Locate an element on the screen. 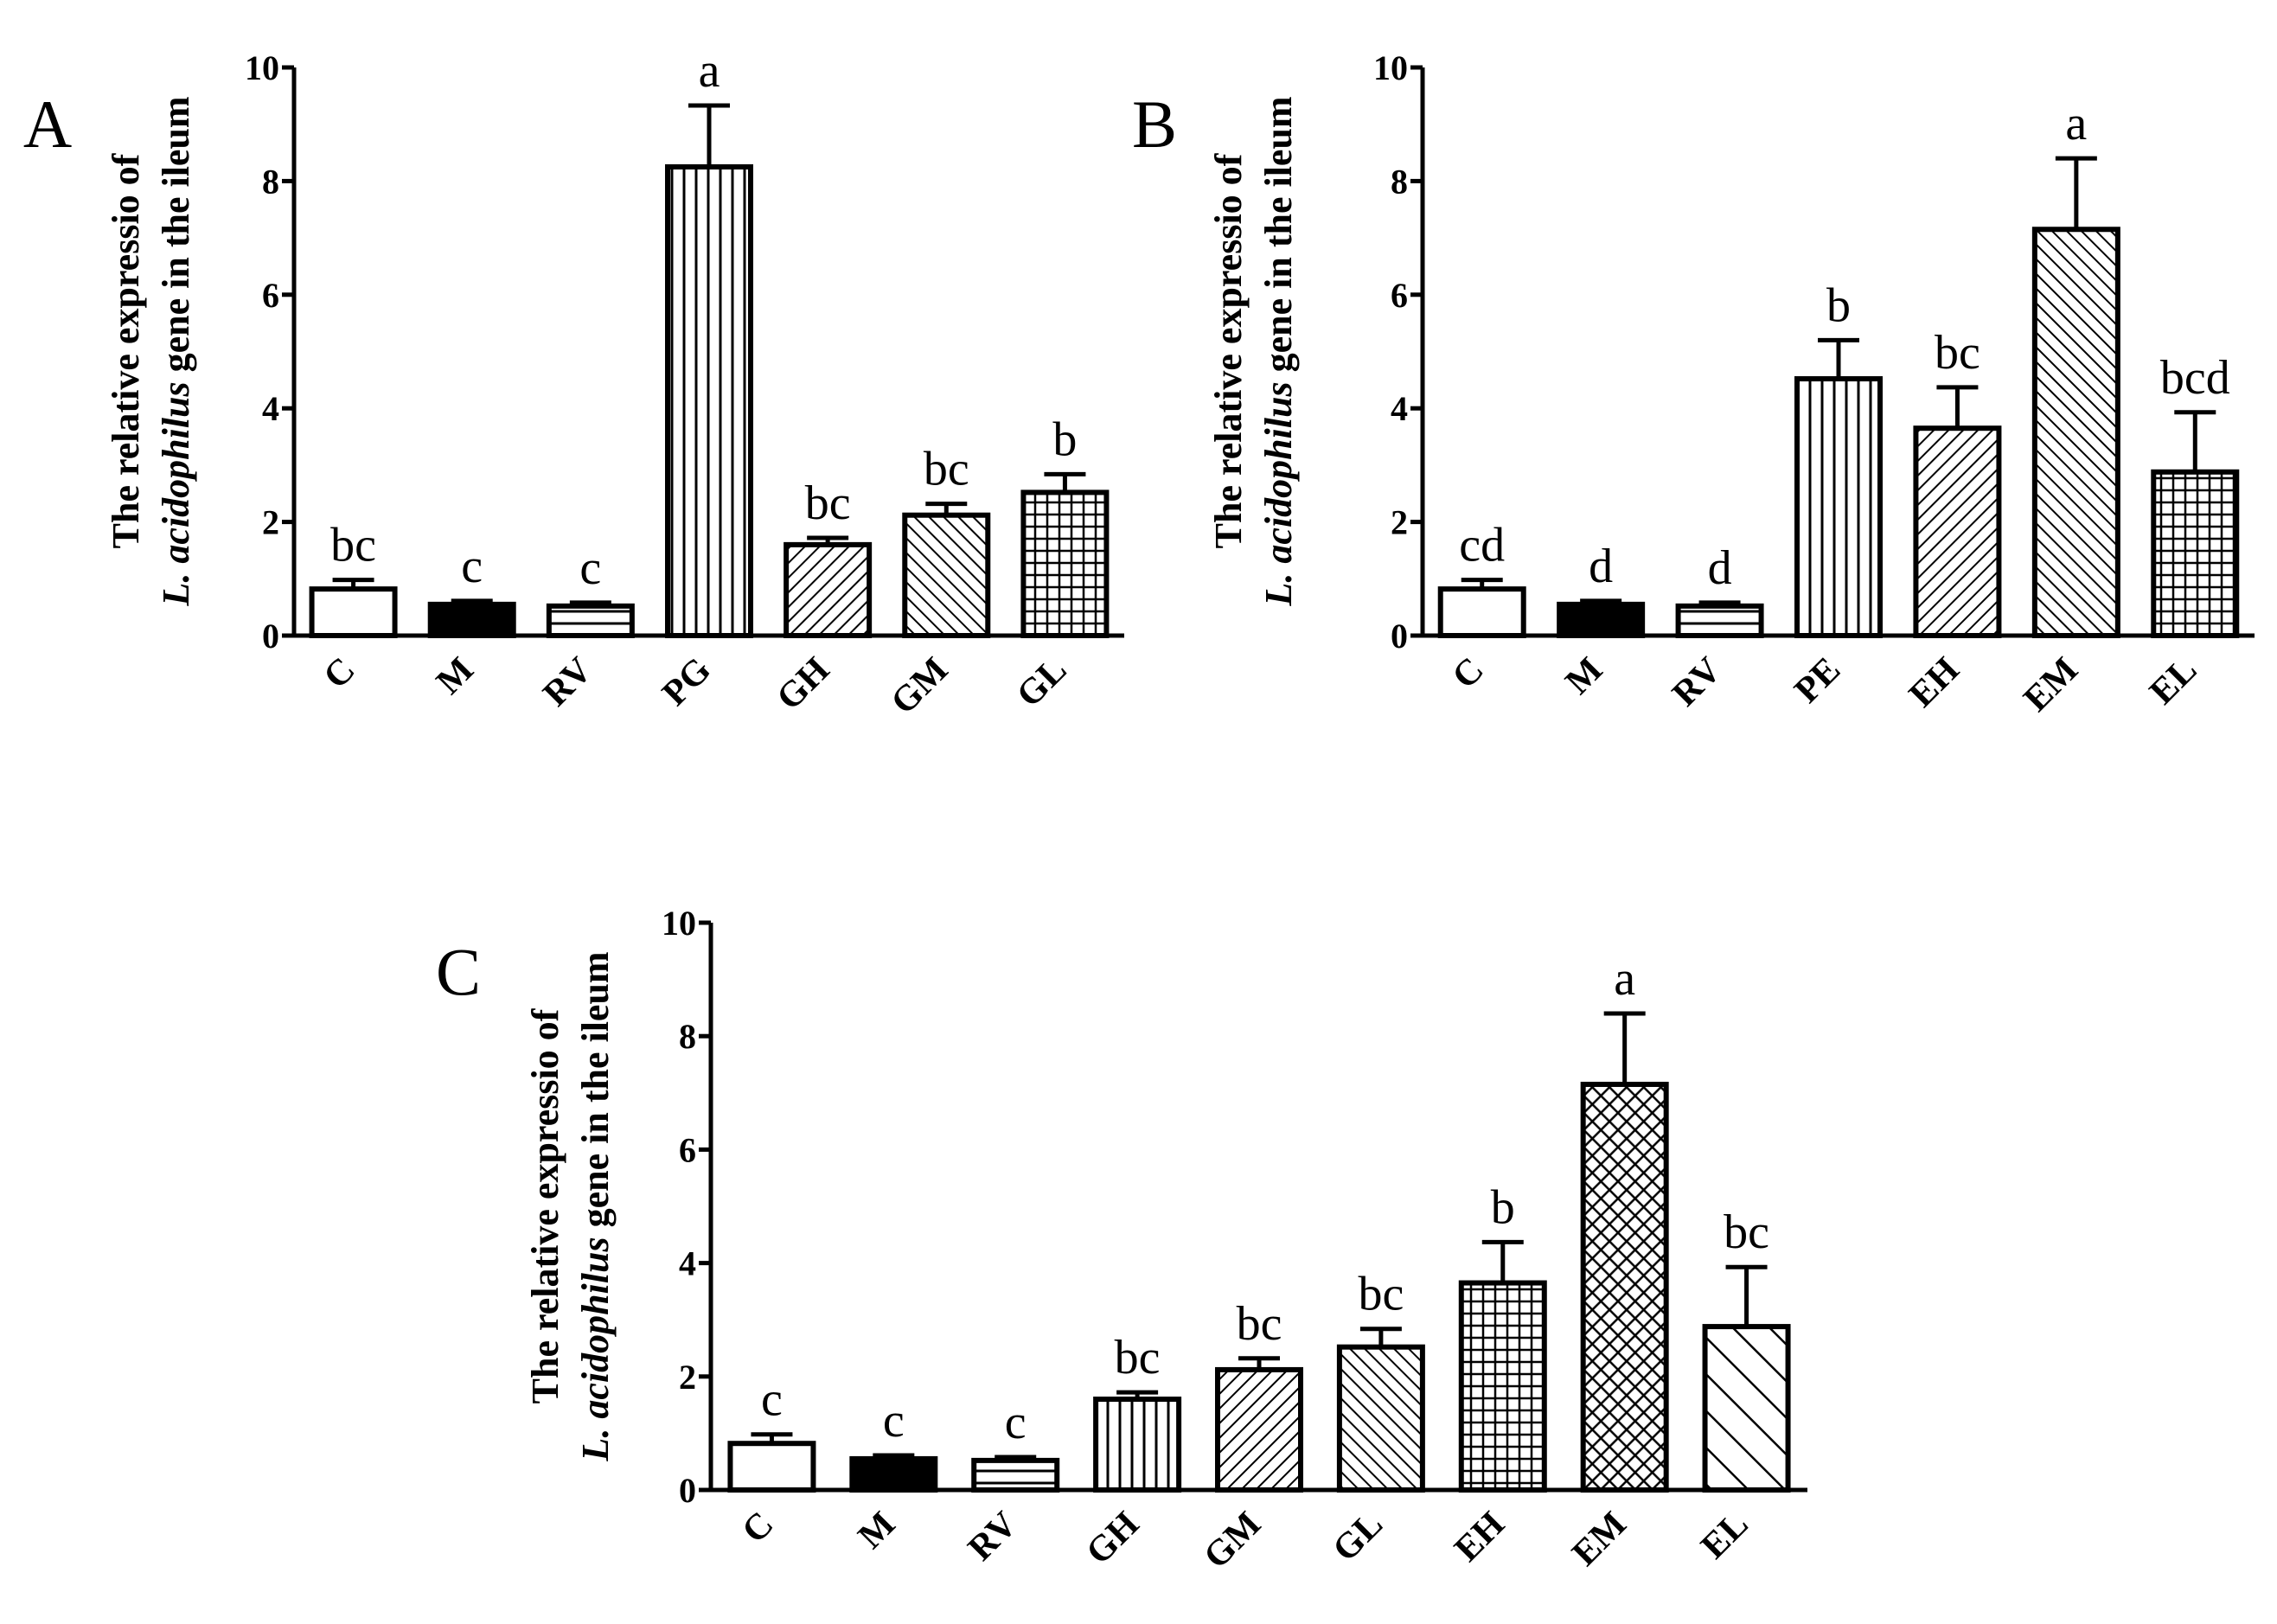 This screenshot has width=2277, height=1624. panel-letter-a: A is located at coordinates (47, 124).